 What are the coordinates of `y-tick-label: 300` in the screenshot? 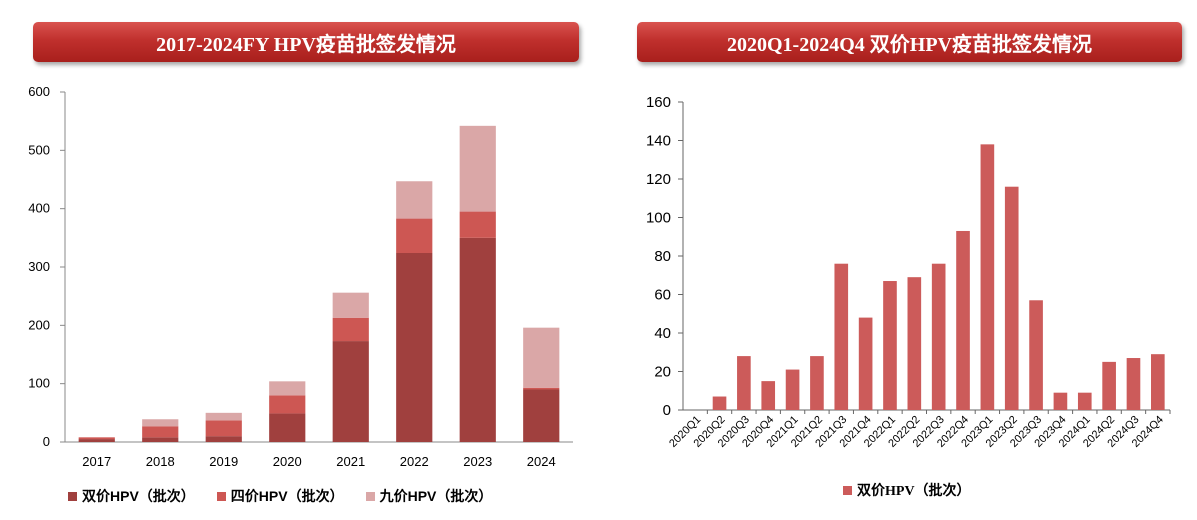 It's located at (39, 266).